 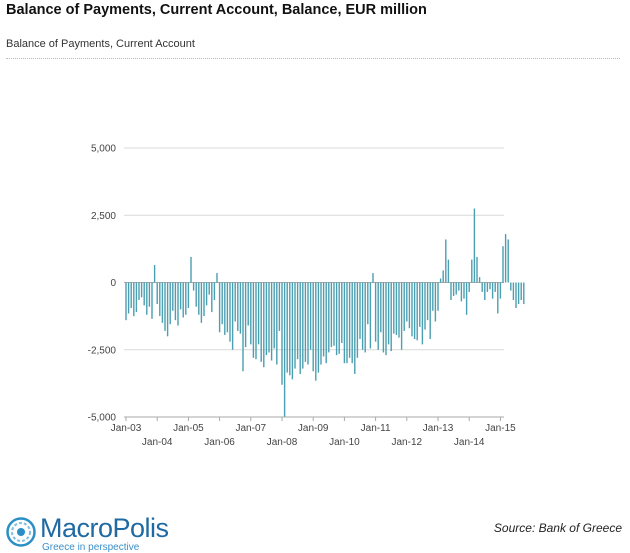 What do you see at coordinates (438, 428) in the screenshot?
I see `x-tick-label: Jan-13` at bounding box center [438, 428].